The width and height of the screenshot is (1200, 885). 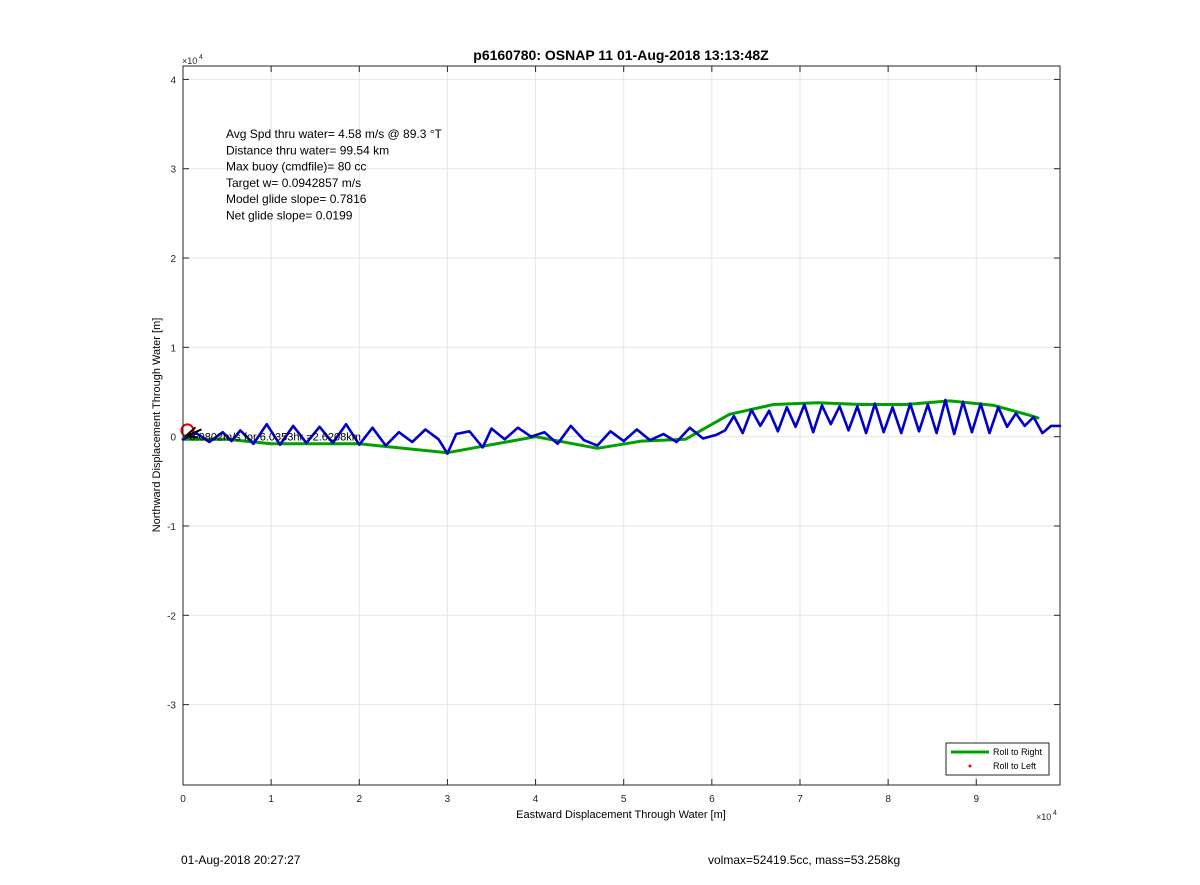 I want to click on y-exponent-label: ×10 4, so click(x=192, y=60).